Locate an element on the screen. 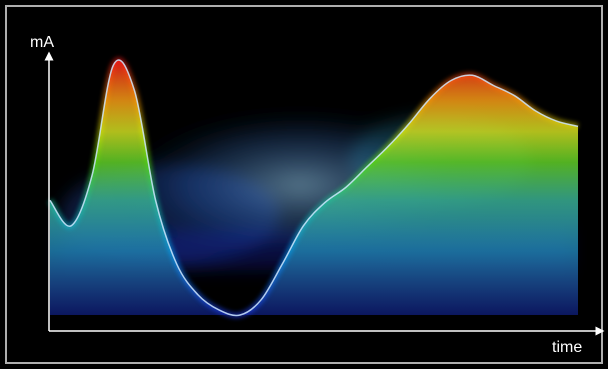  x-axis-label: time is located at coordinates (567, 347).